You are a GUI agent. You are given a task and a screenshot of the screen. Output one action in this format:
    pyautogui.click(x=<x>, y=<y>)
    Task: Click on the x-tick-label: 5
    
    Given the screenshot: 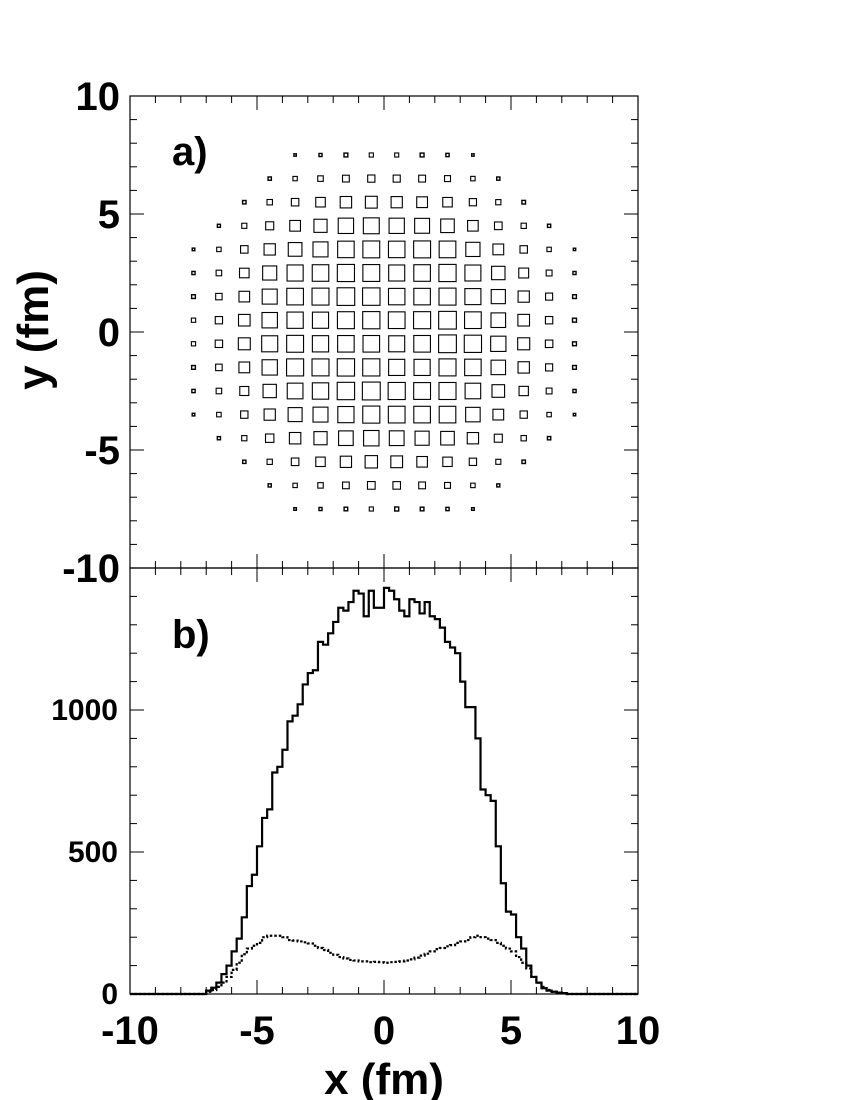 What is the action you would take?
    pyautogui.click(x=511, y=1031)
    